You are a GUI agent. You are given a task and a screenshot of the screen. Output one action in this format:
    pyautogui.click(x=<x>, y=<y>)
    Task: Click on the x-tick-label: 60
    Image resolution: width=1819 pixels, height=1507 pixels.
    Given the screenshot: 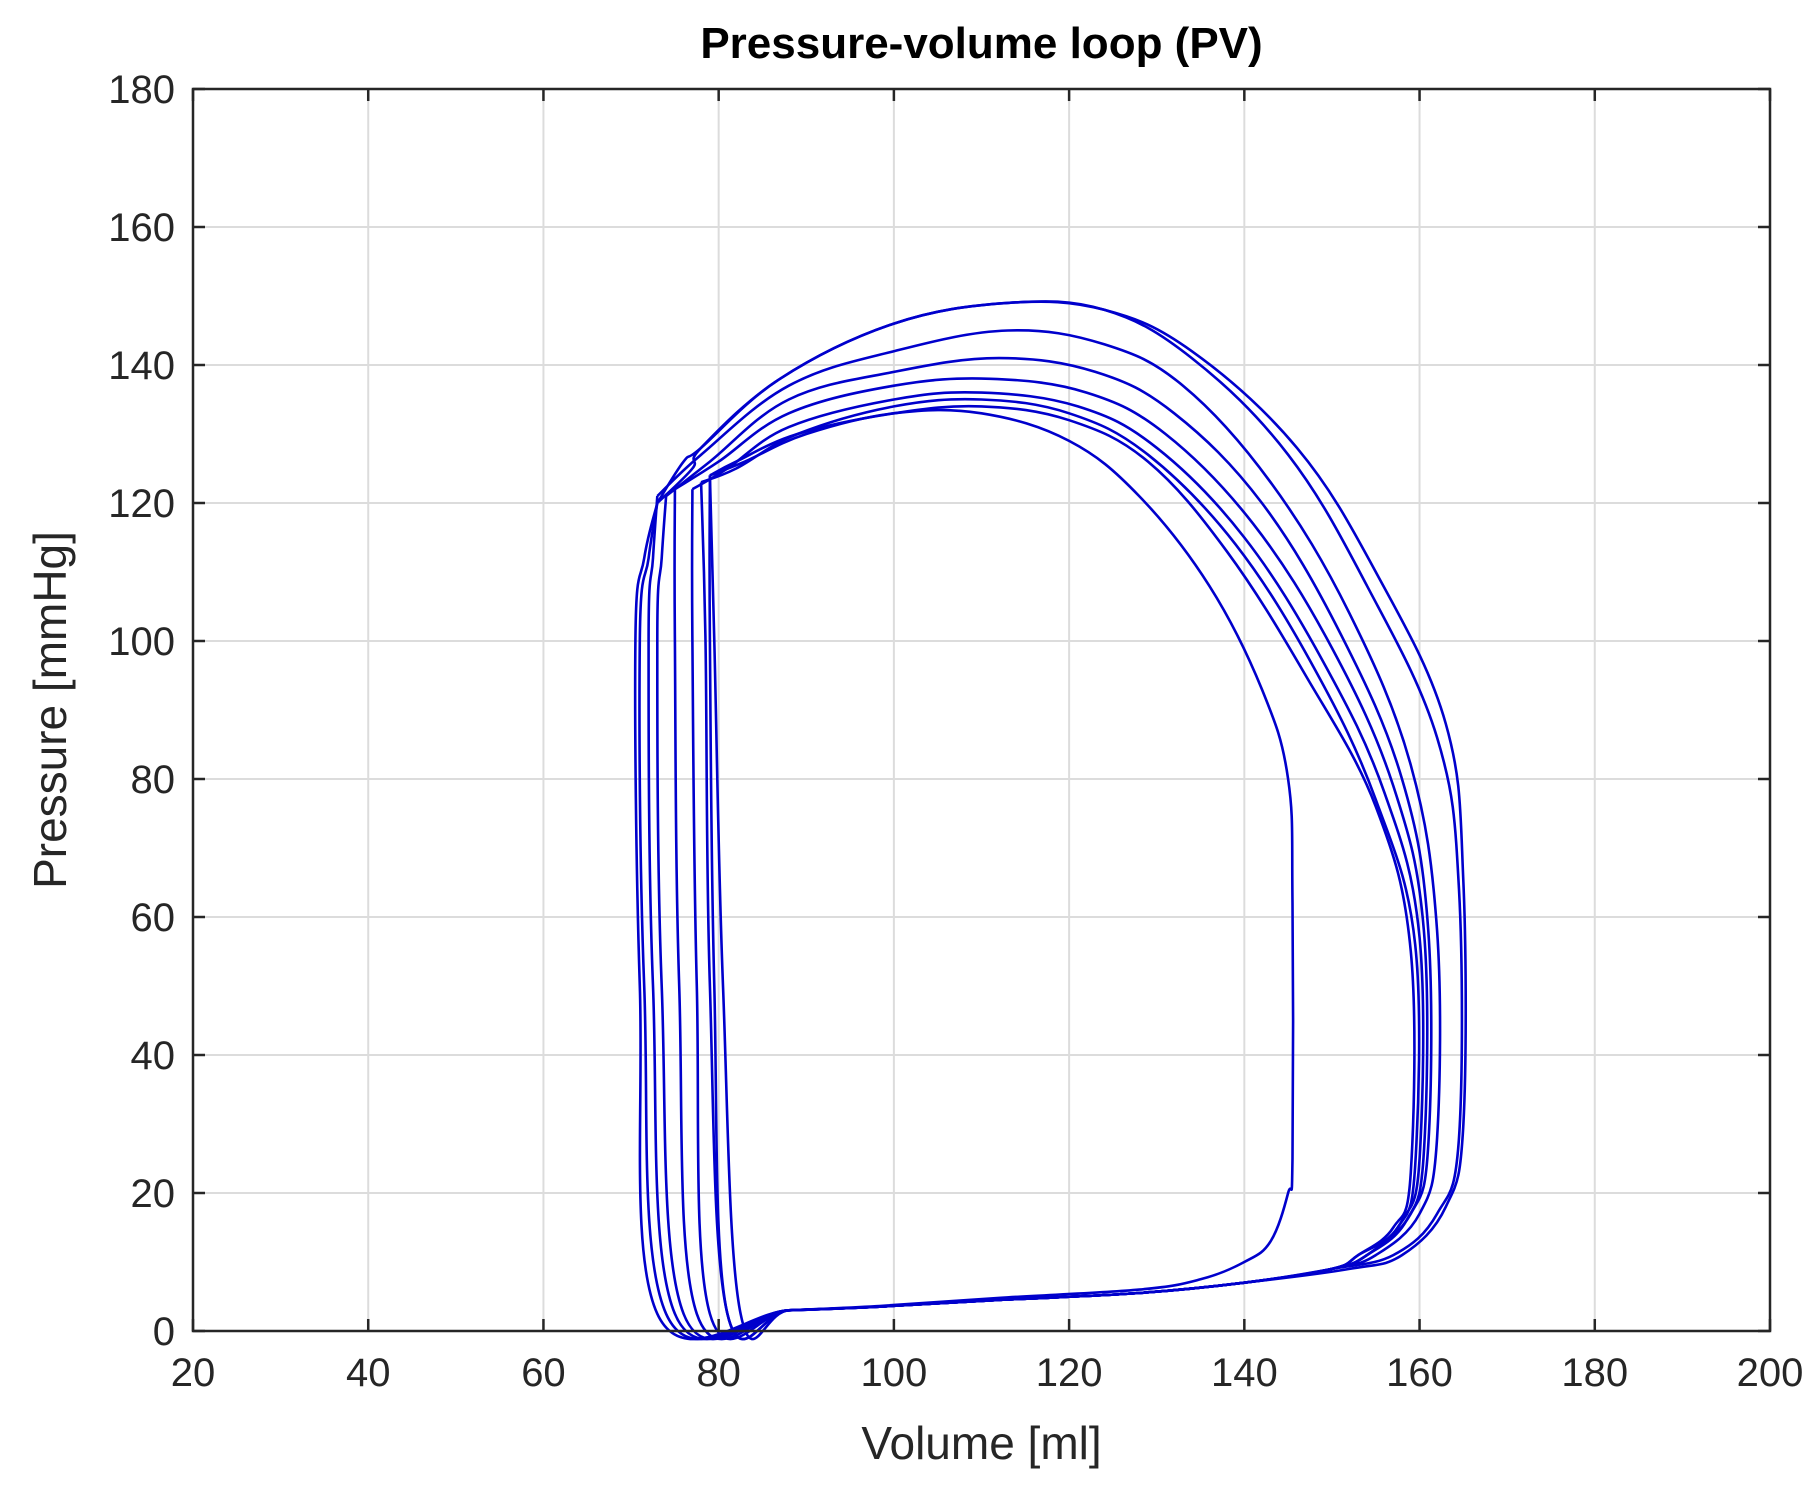 What is the action you would take?
    pyautogui.click(x=543, y=1373)
    